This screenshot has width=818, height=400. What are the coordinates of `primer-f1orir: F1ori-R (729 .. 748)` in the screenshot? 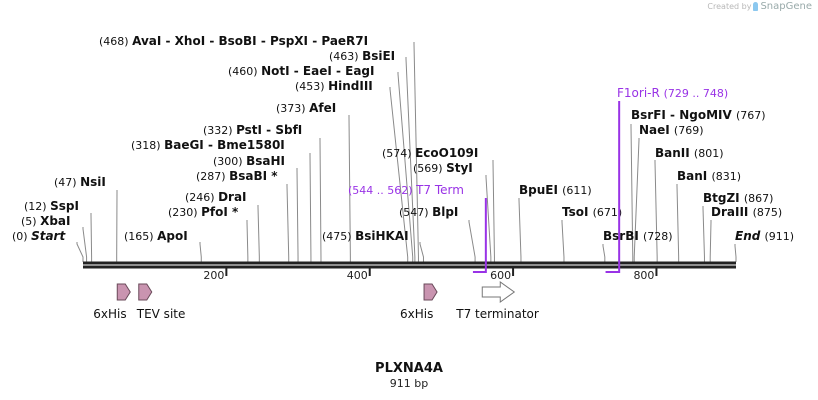 It's located at (667, 179).